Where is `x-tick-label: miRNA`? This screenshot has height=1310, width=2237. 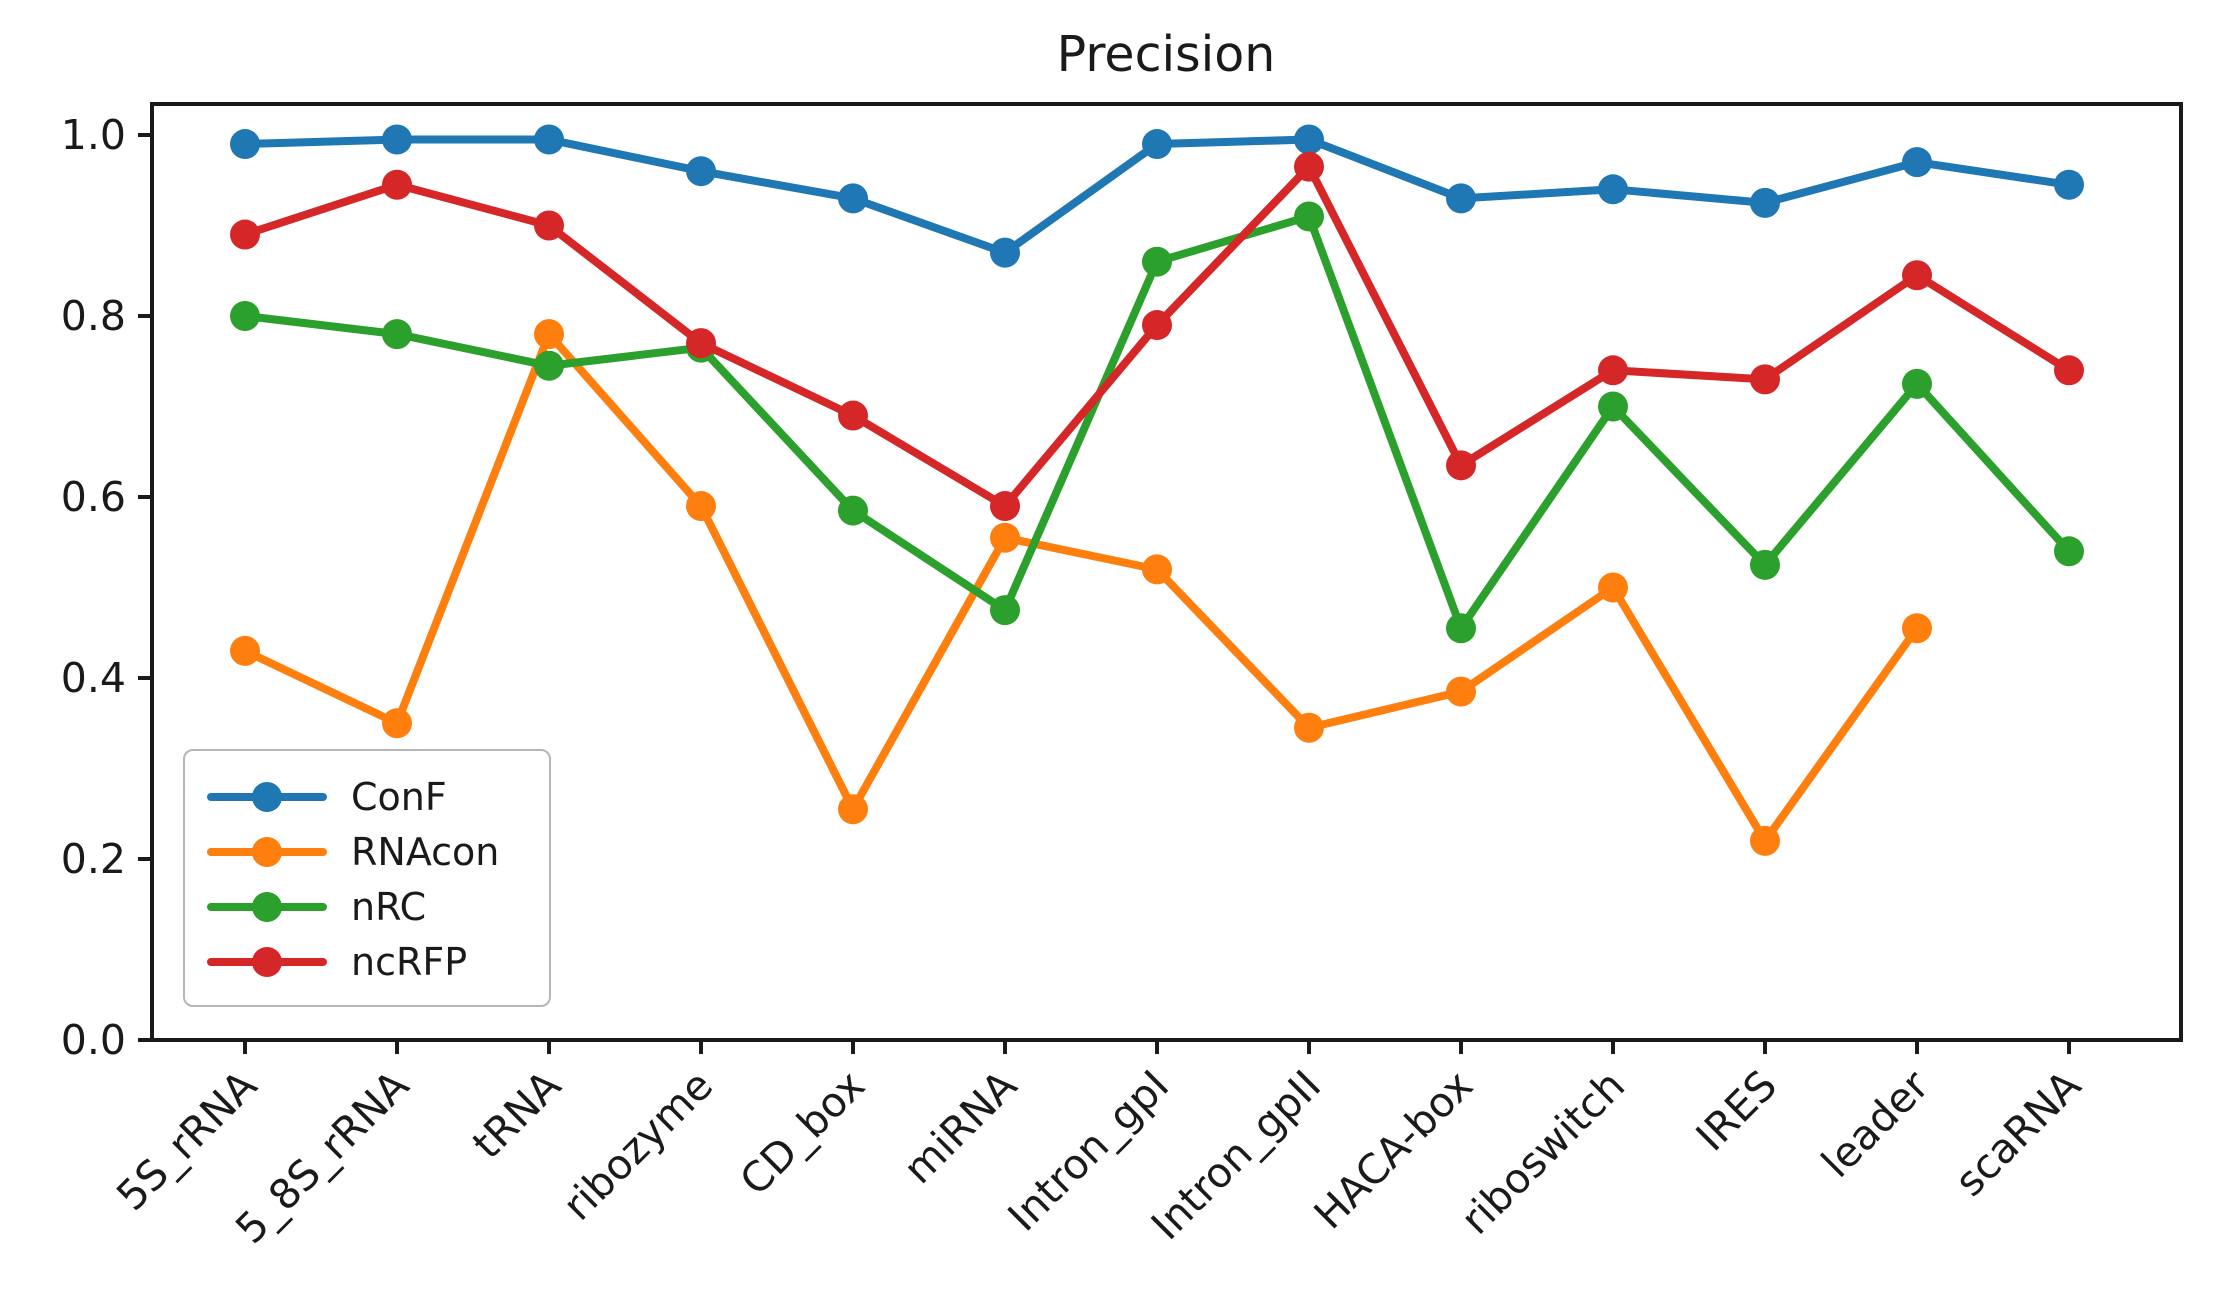 x-tick-label: miRNA is located at coordinates (960, 1127).